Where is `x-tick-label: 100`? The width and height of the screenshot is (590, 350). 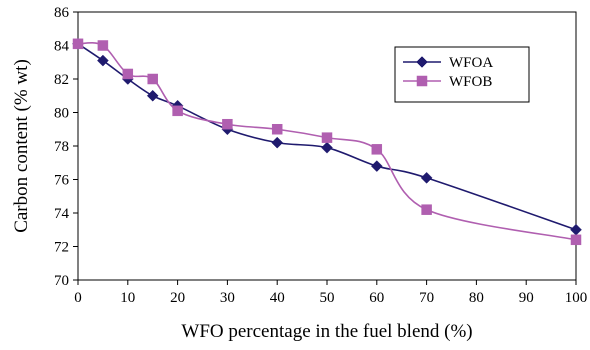
x-tick-label: 100 is located at coordinates (576, 298).